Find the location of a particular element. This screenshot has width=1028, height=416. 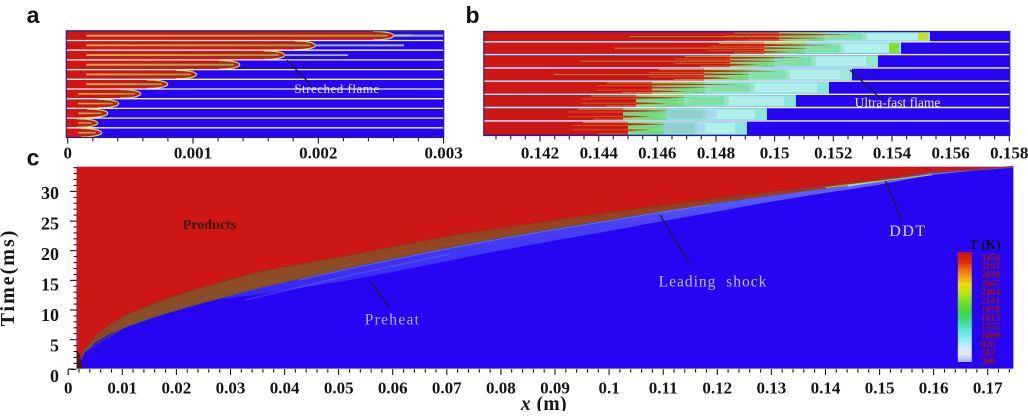

svg-text: Streched flame is located at coordinates (336, 88).